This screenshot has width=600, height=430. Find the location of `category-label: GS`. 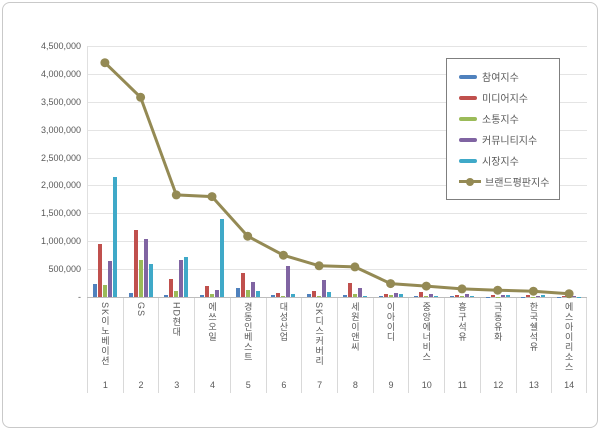

category-label: GS is located at coordinates (141, 310).